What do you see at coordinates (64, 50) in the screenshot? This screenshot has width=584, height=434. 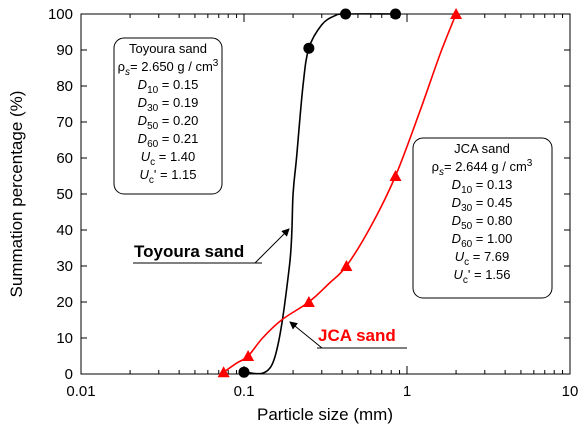 I see `y-tick-label: 90` at bounding box center [64, 50].